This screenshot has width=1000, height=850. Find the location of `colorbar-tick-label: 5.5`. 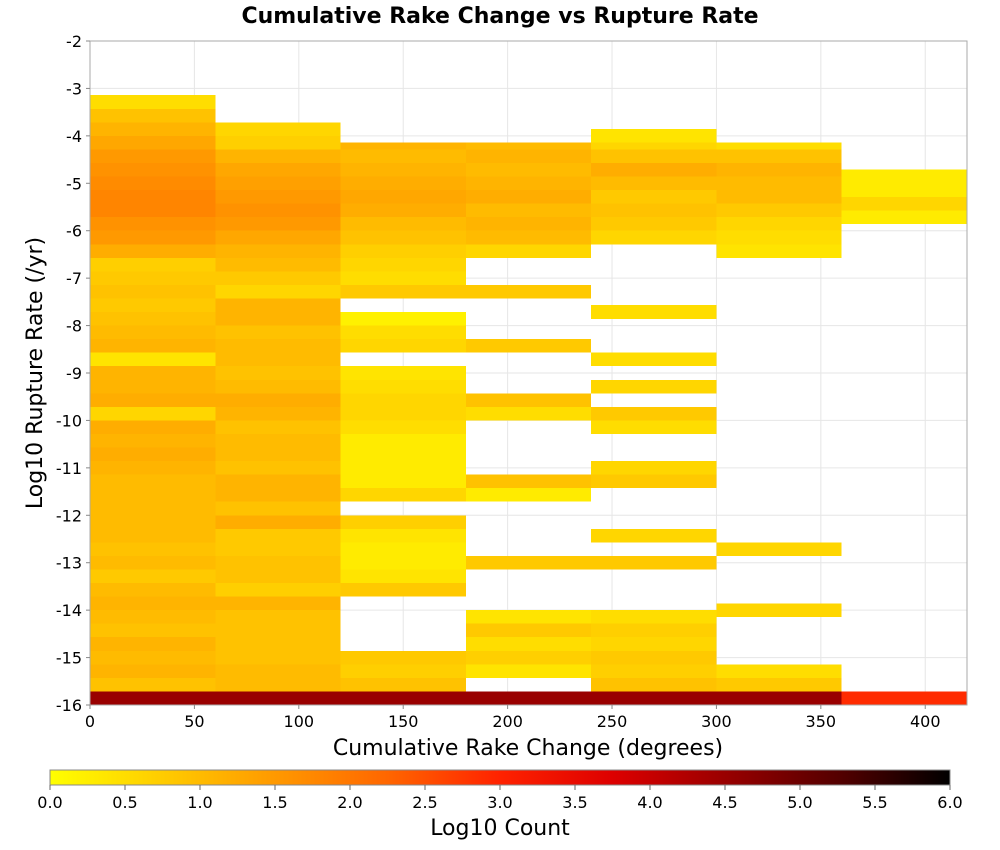

colorbar-tick-label: 5.5 is located at coordinates (874, 802).